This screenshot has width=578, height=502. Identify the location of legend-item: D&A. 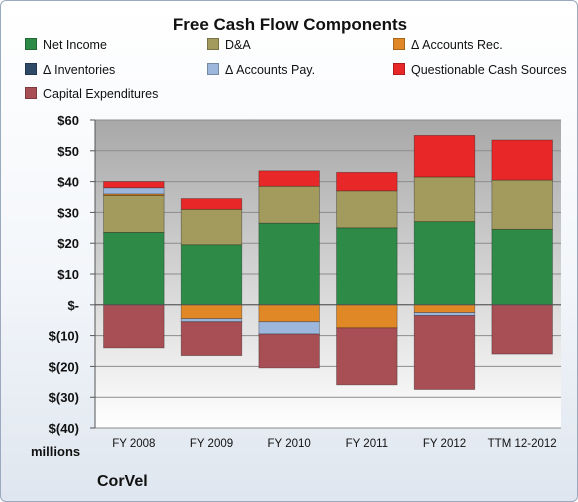
(229, 45).